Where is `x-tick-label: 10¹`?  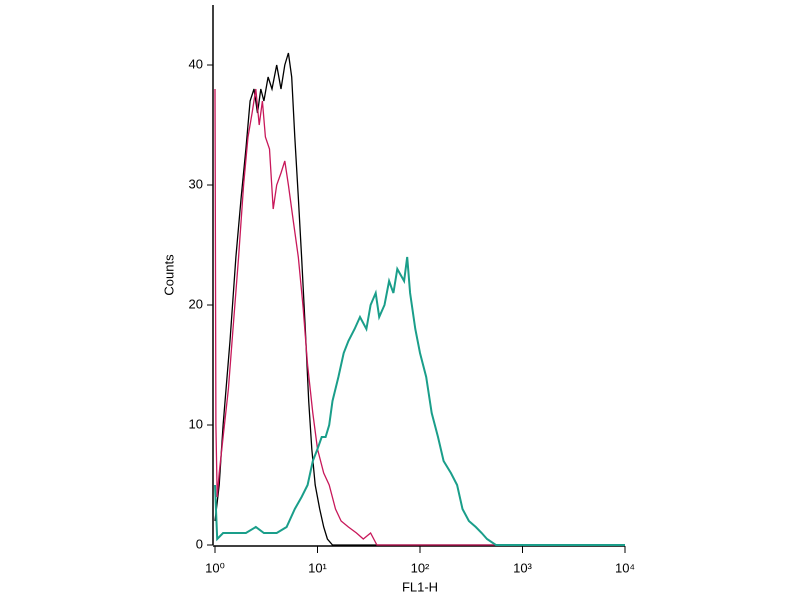
x-tick-label: 10¹ is located at coordinates (317, 567).